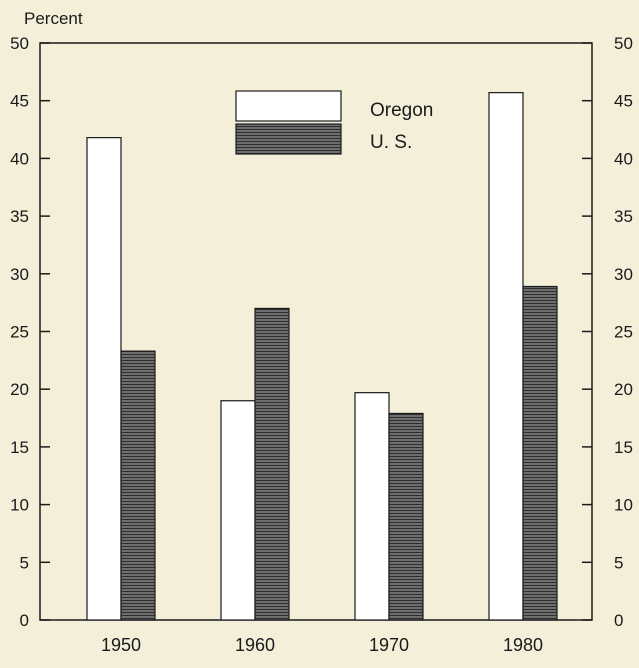  What do you see at coordinates (19, 505) in the screenshot?
I see `y-tick-label-left-2: 10` at bounding box center [19, 505].